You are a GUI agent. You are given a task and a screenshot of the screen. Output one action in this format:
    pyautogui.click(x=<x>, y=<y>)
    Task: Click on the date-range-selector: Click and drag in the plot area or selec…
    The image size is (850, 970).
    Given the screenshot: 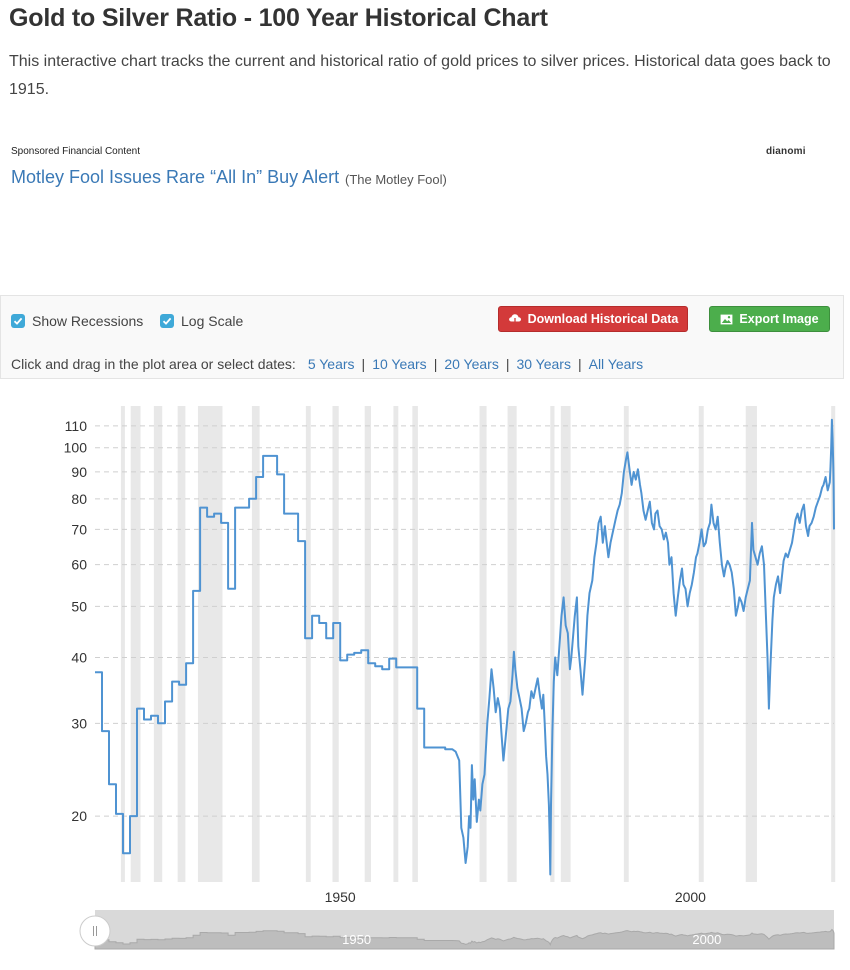 What is the action you would take?
    pyautogui.click(x=327, y=364)
    